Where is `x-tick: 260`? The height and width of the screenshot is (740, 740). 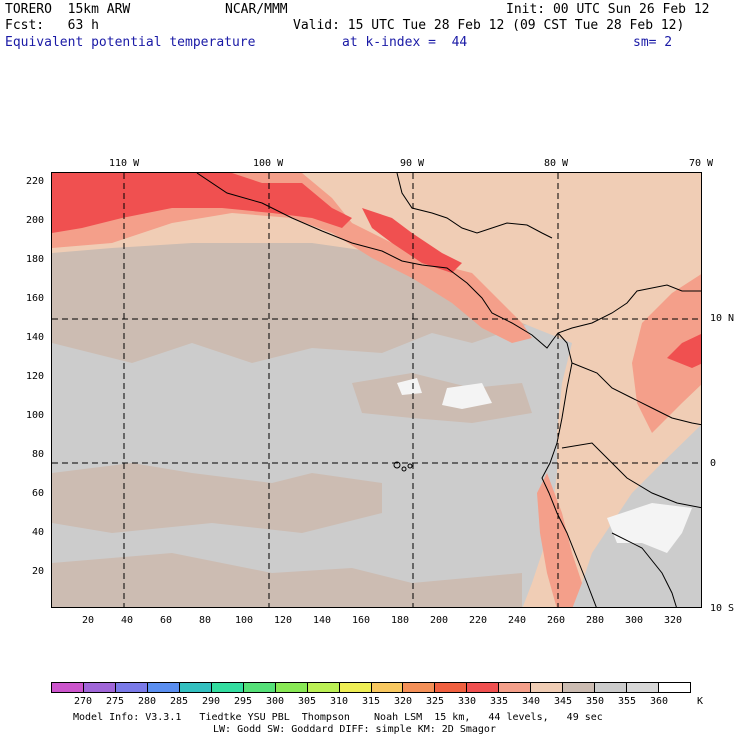
x-tick: 260 is located at coordinates (556, 620).